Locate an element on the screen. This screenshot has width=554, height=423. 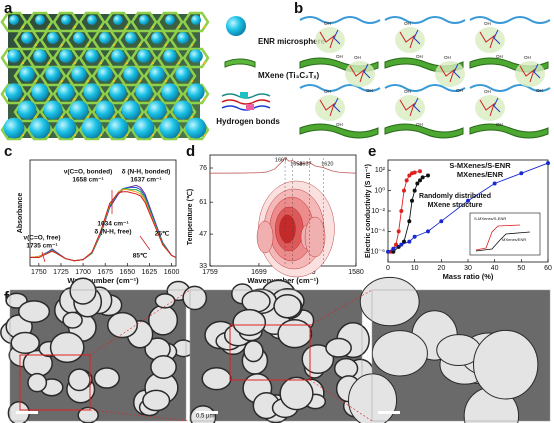
x-tick-label: 1675 is located at coordinates (105, 272).